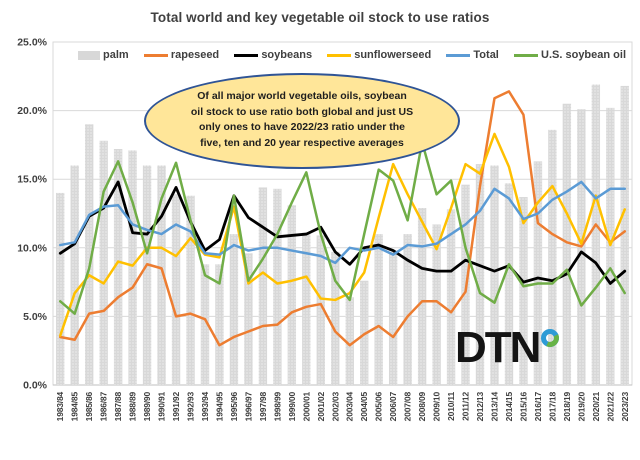 This screenshot has height=460, width=640. I want to click on bar-2008/09, so click(422, 296).